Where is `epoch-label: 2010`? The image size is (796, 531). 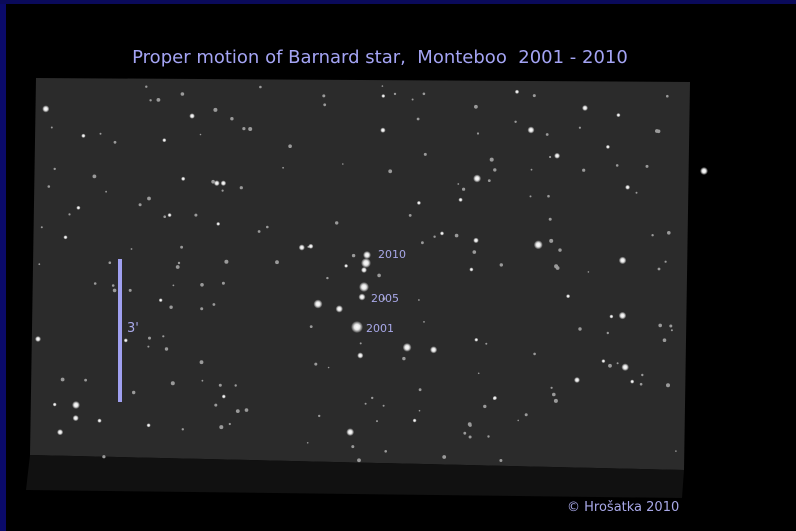 epoch-label: 2010 is located at coordinates (392, 254).